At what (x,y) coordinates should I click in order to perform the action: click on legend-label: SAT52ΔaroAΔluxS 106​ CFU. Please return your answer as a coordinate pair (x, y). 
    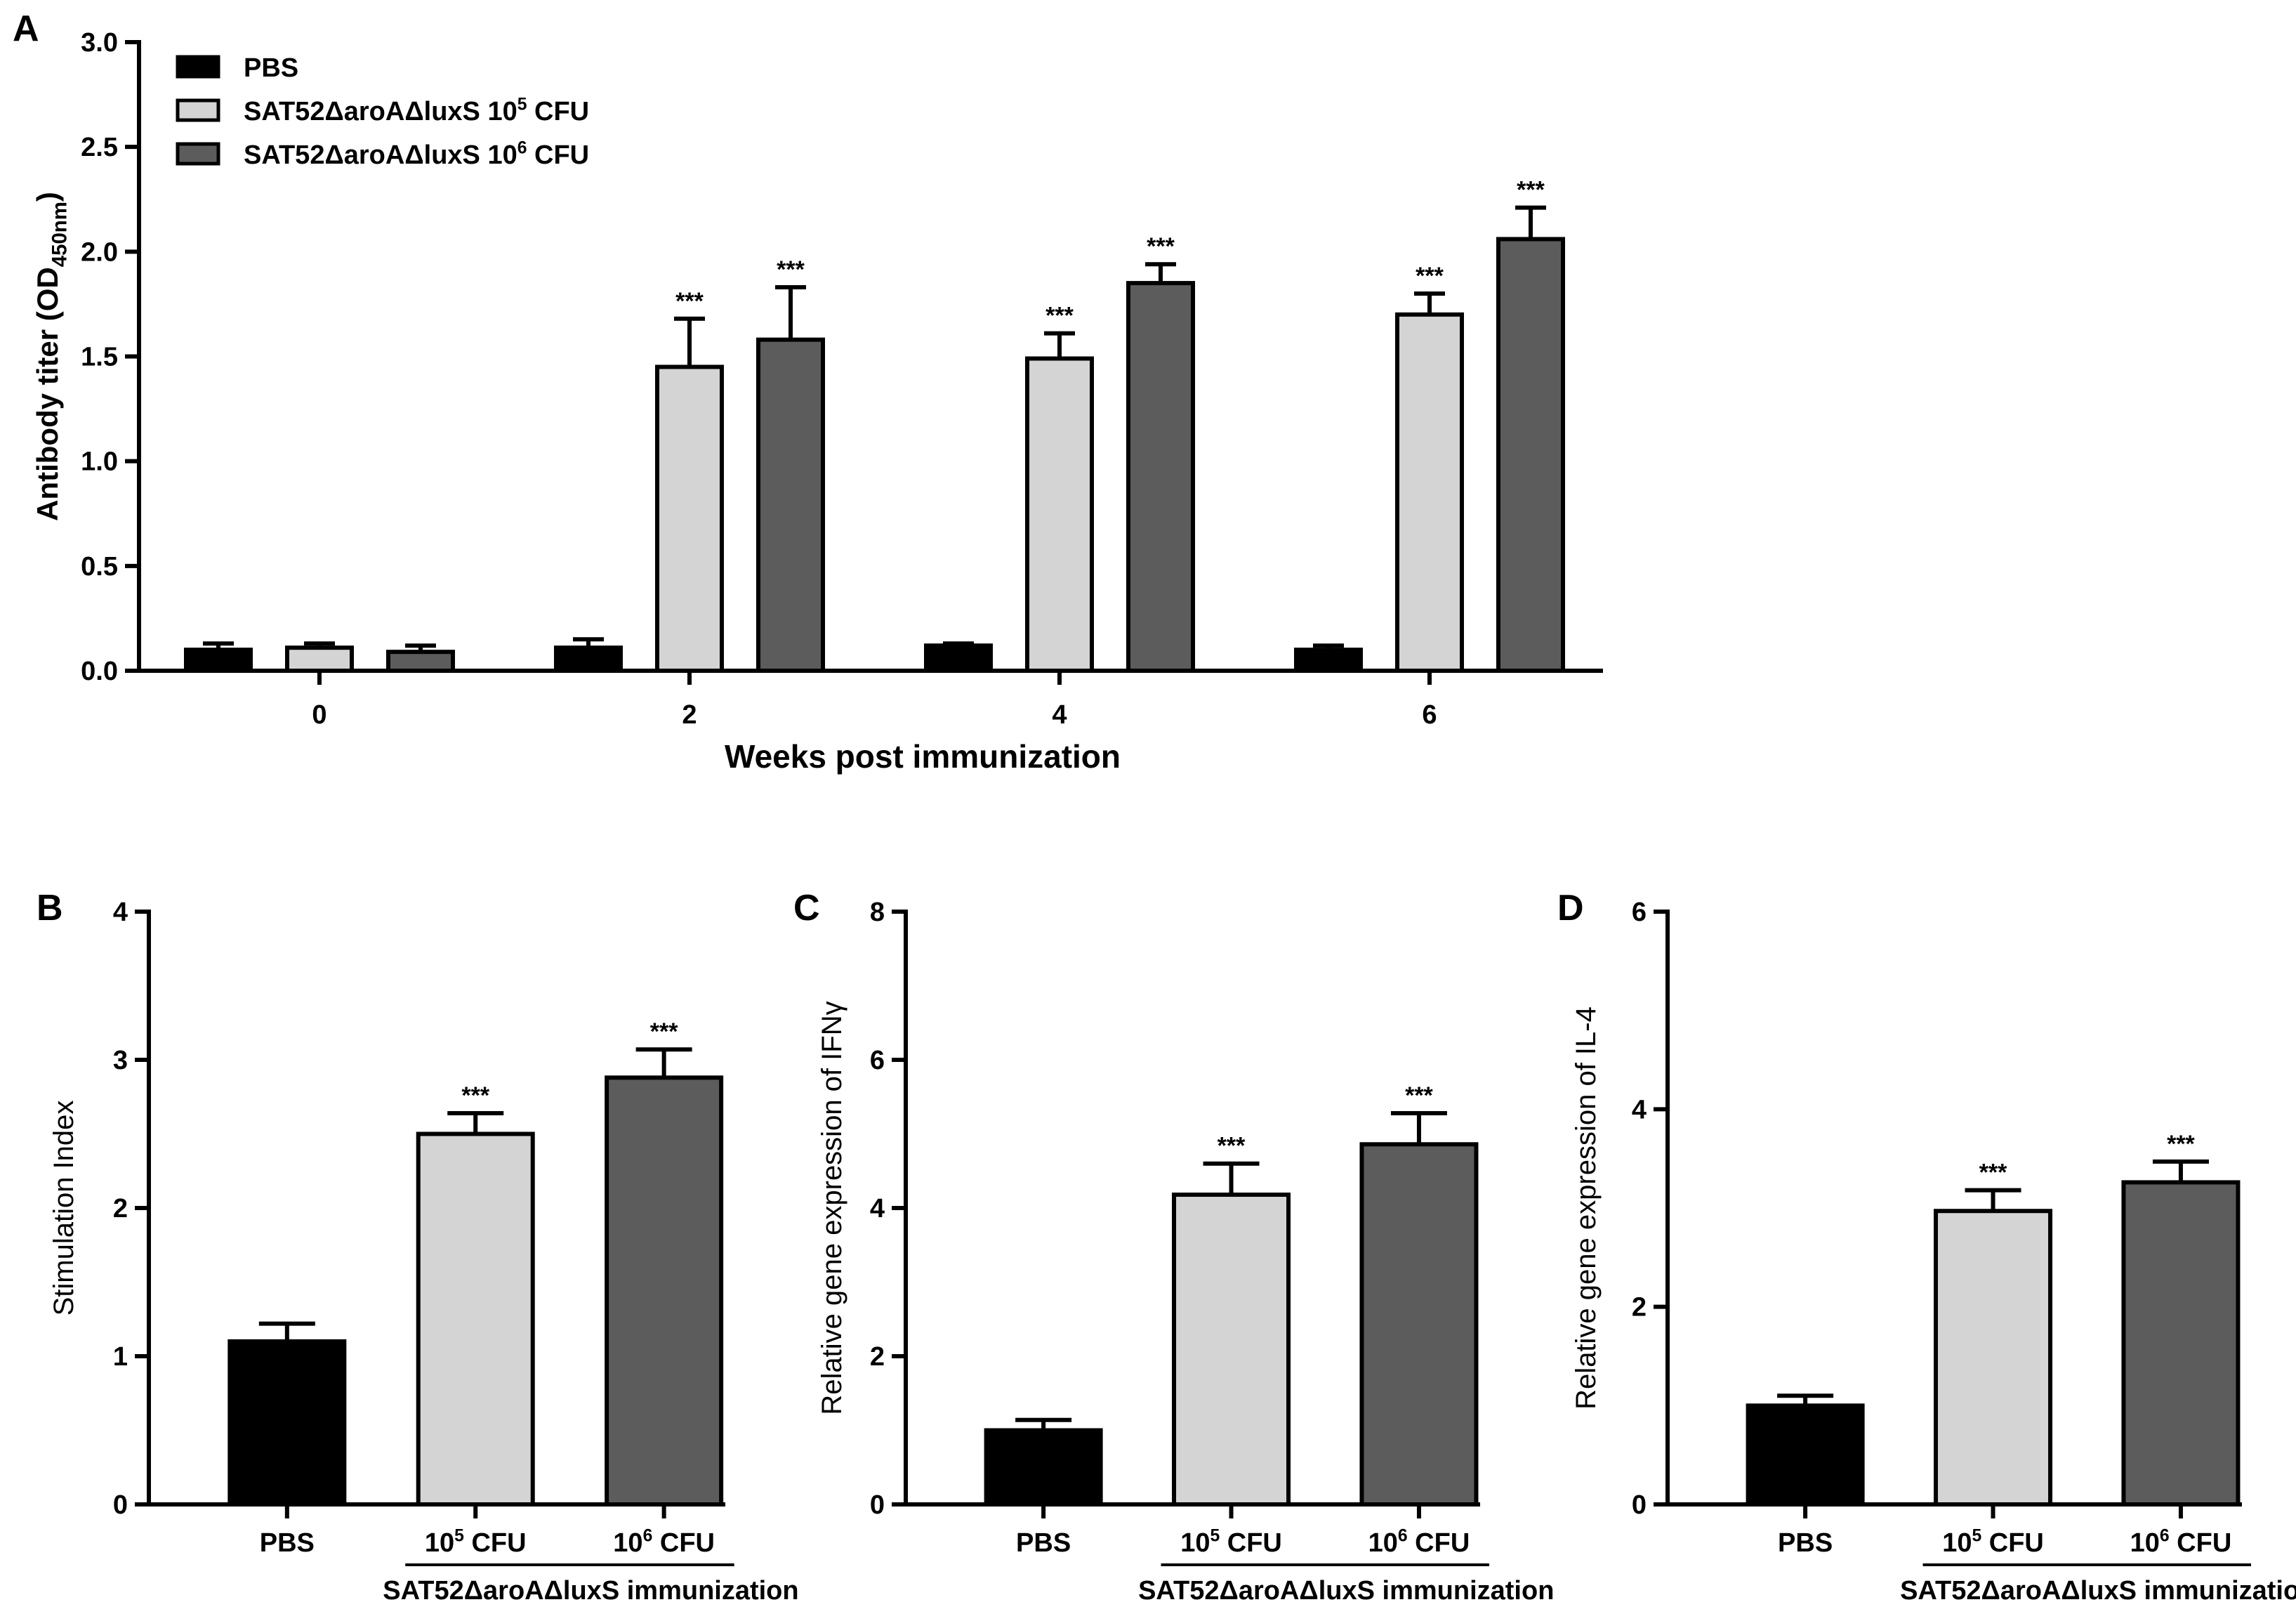
    Looking at the image, I should click on (416, 154).